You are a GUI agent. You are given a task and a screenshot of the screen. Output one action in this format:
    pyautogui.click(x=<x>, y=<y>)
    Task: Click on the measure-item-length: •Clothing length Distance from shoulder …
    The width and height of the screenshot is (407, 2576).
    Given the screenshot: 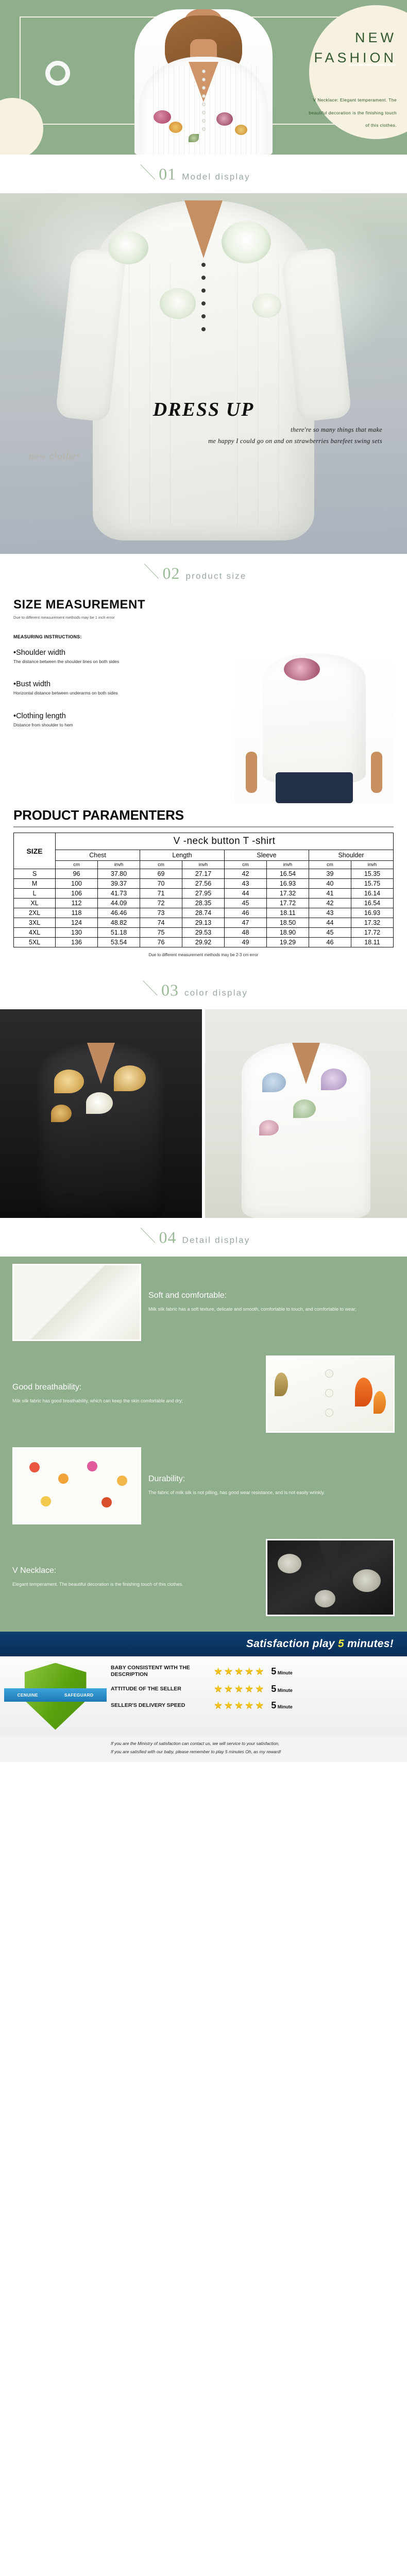 What is the action you would take?
    pyautogui.click(x=119, y=720)
    